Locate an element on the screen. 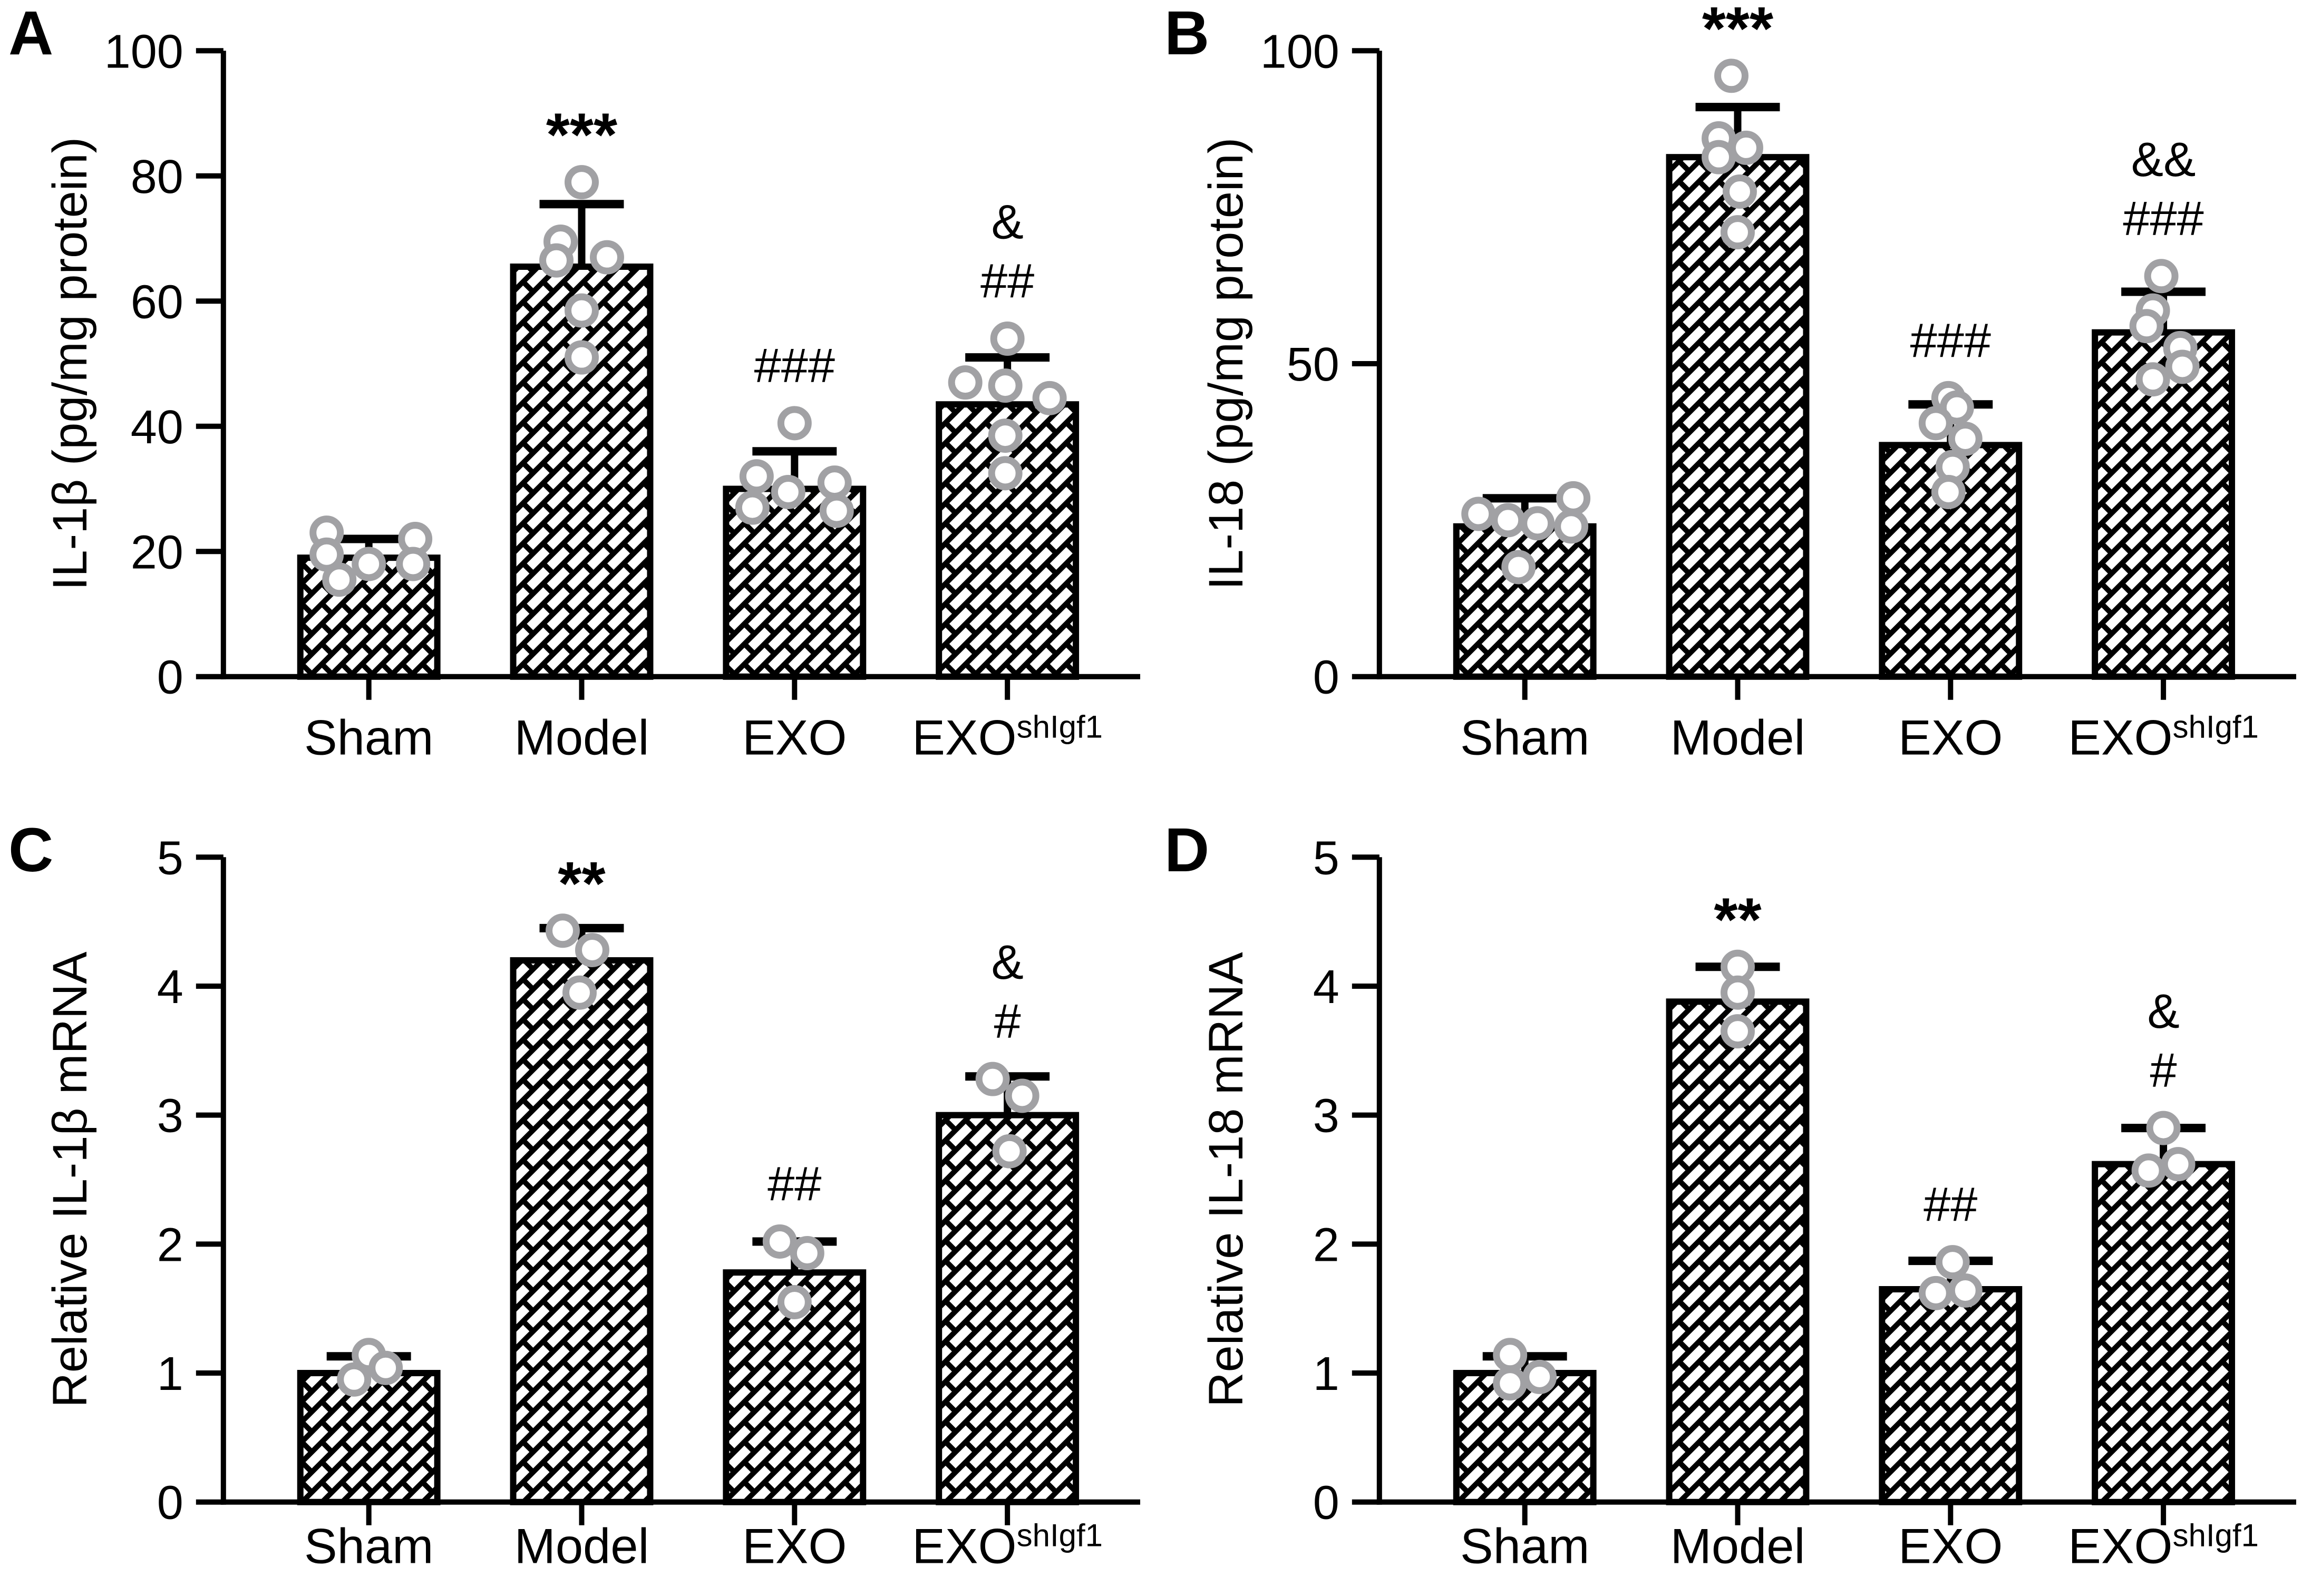 This screenshot has width=2312, height=1596. y-axis-label: Relative IL-18 mRNA is located at coordinates (1226, 1180).